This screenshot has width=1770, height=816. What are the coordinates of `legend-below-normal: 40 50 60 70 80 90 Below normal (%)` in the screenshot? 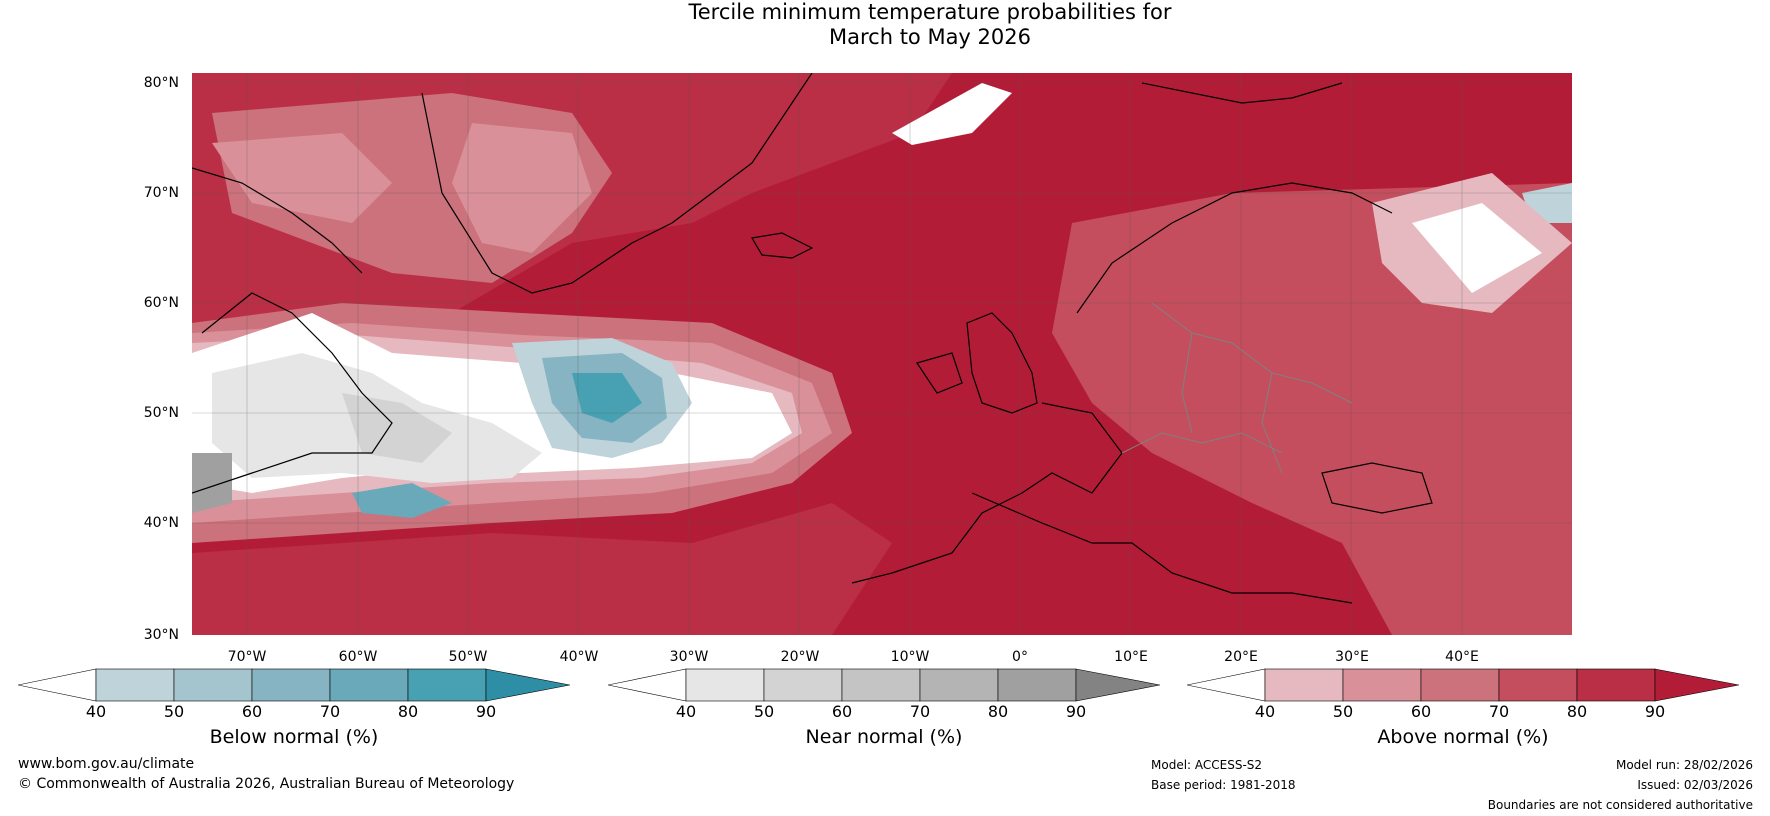 It's located at (294, 708).